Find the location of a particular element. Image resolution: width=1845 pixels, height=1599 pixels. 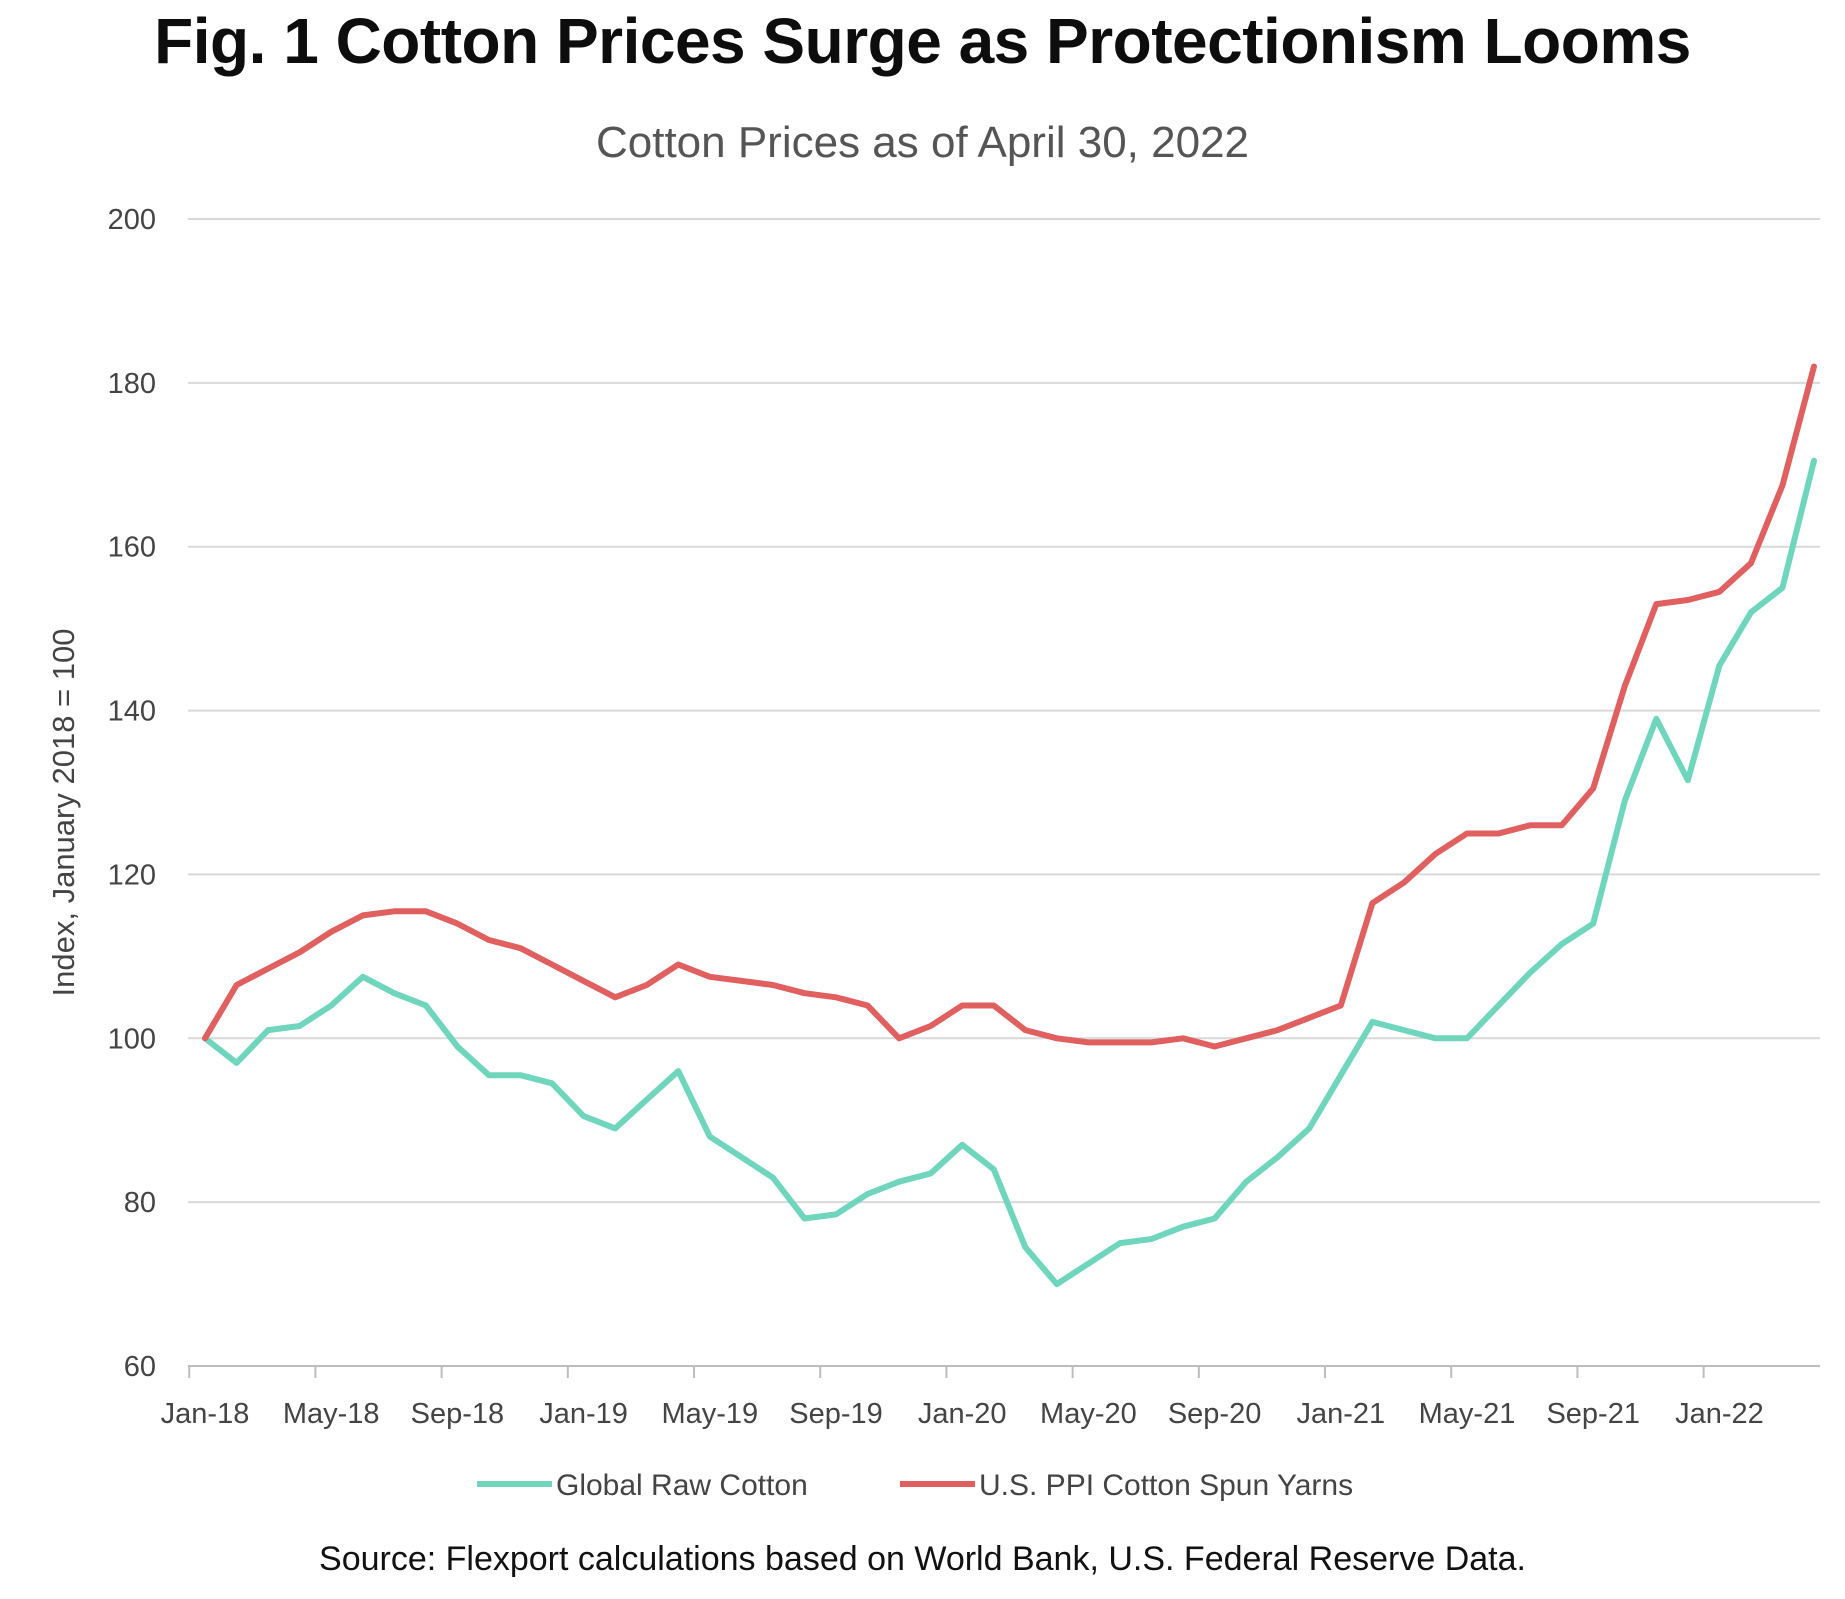

y-axis-label: Index, January 2018 = 100 is located at coordinates (63, 813).